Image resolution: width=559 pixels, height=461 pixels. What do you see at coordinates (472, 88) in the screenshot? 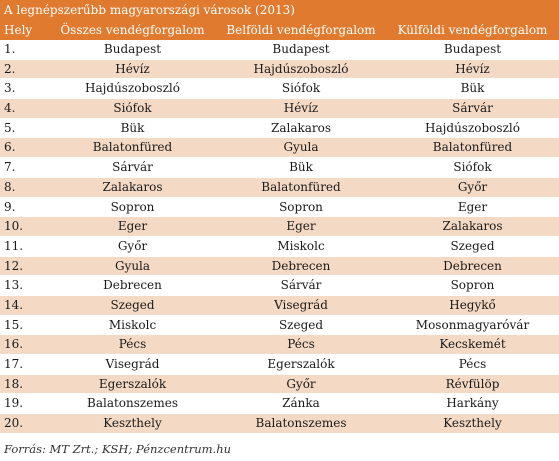
I see `foreign-traffic-cell: Bük` at bounding box center [472, 88].